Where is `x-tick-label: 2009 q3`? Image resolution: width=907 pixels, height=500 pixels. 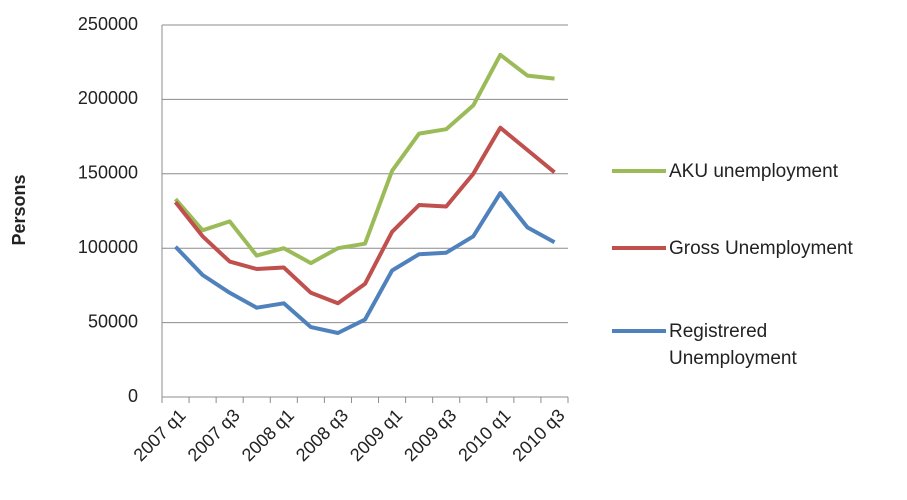 x-tick-label: 2009 q3 is located at coordinates (430, 435).